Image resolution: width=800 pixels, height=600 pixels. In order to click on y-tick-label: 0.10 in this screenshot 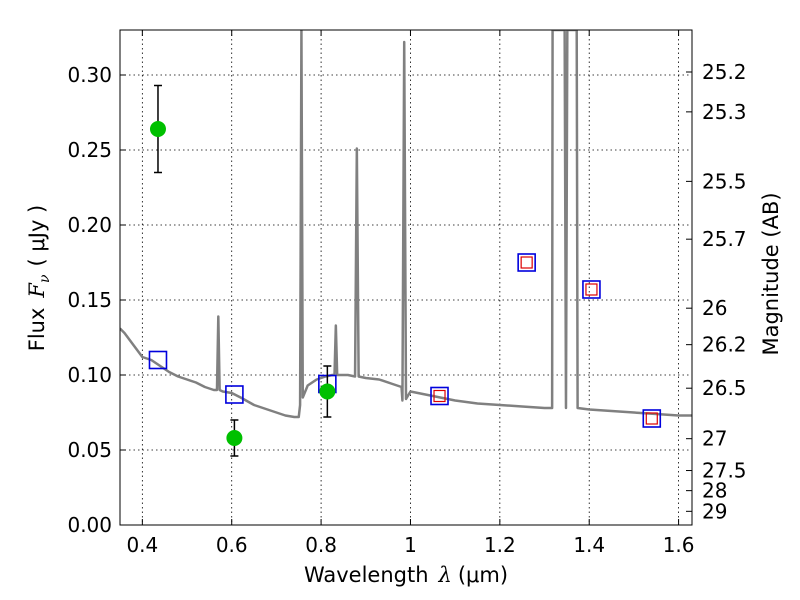, I will do `click(89, 375)`.